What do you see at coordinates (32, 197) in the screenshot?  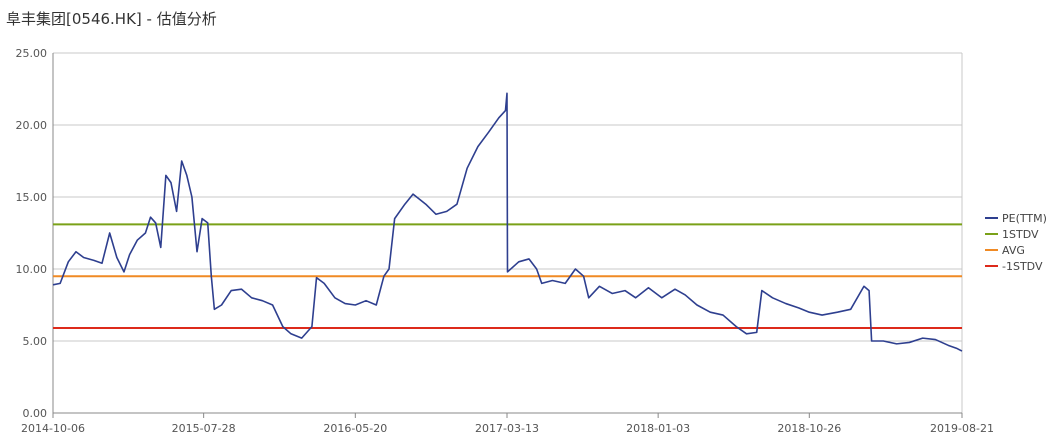 I see `y-tick-label: 15.00` at bounding box center [32, 197].